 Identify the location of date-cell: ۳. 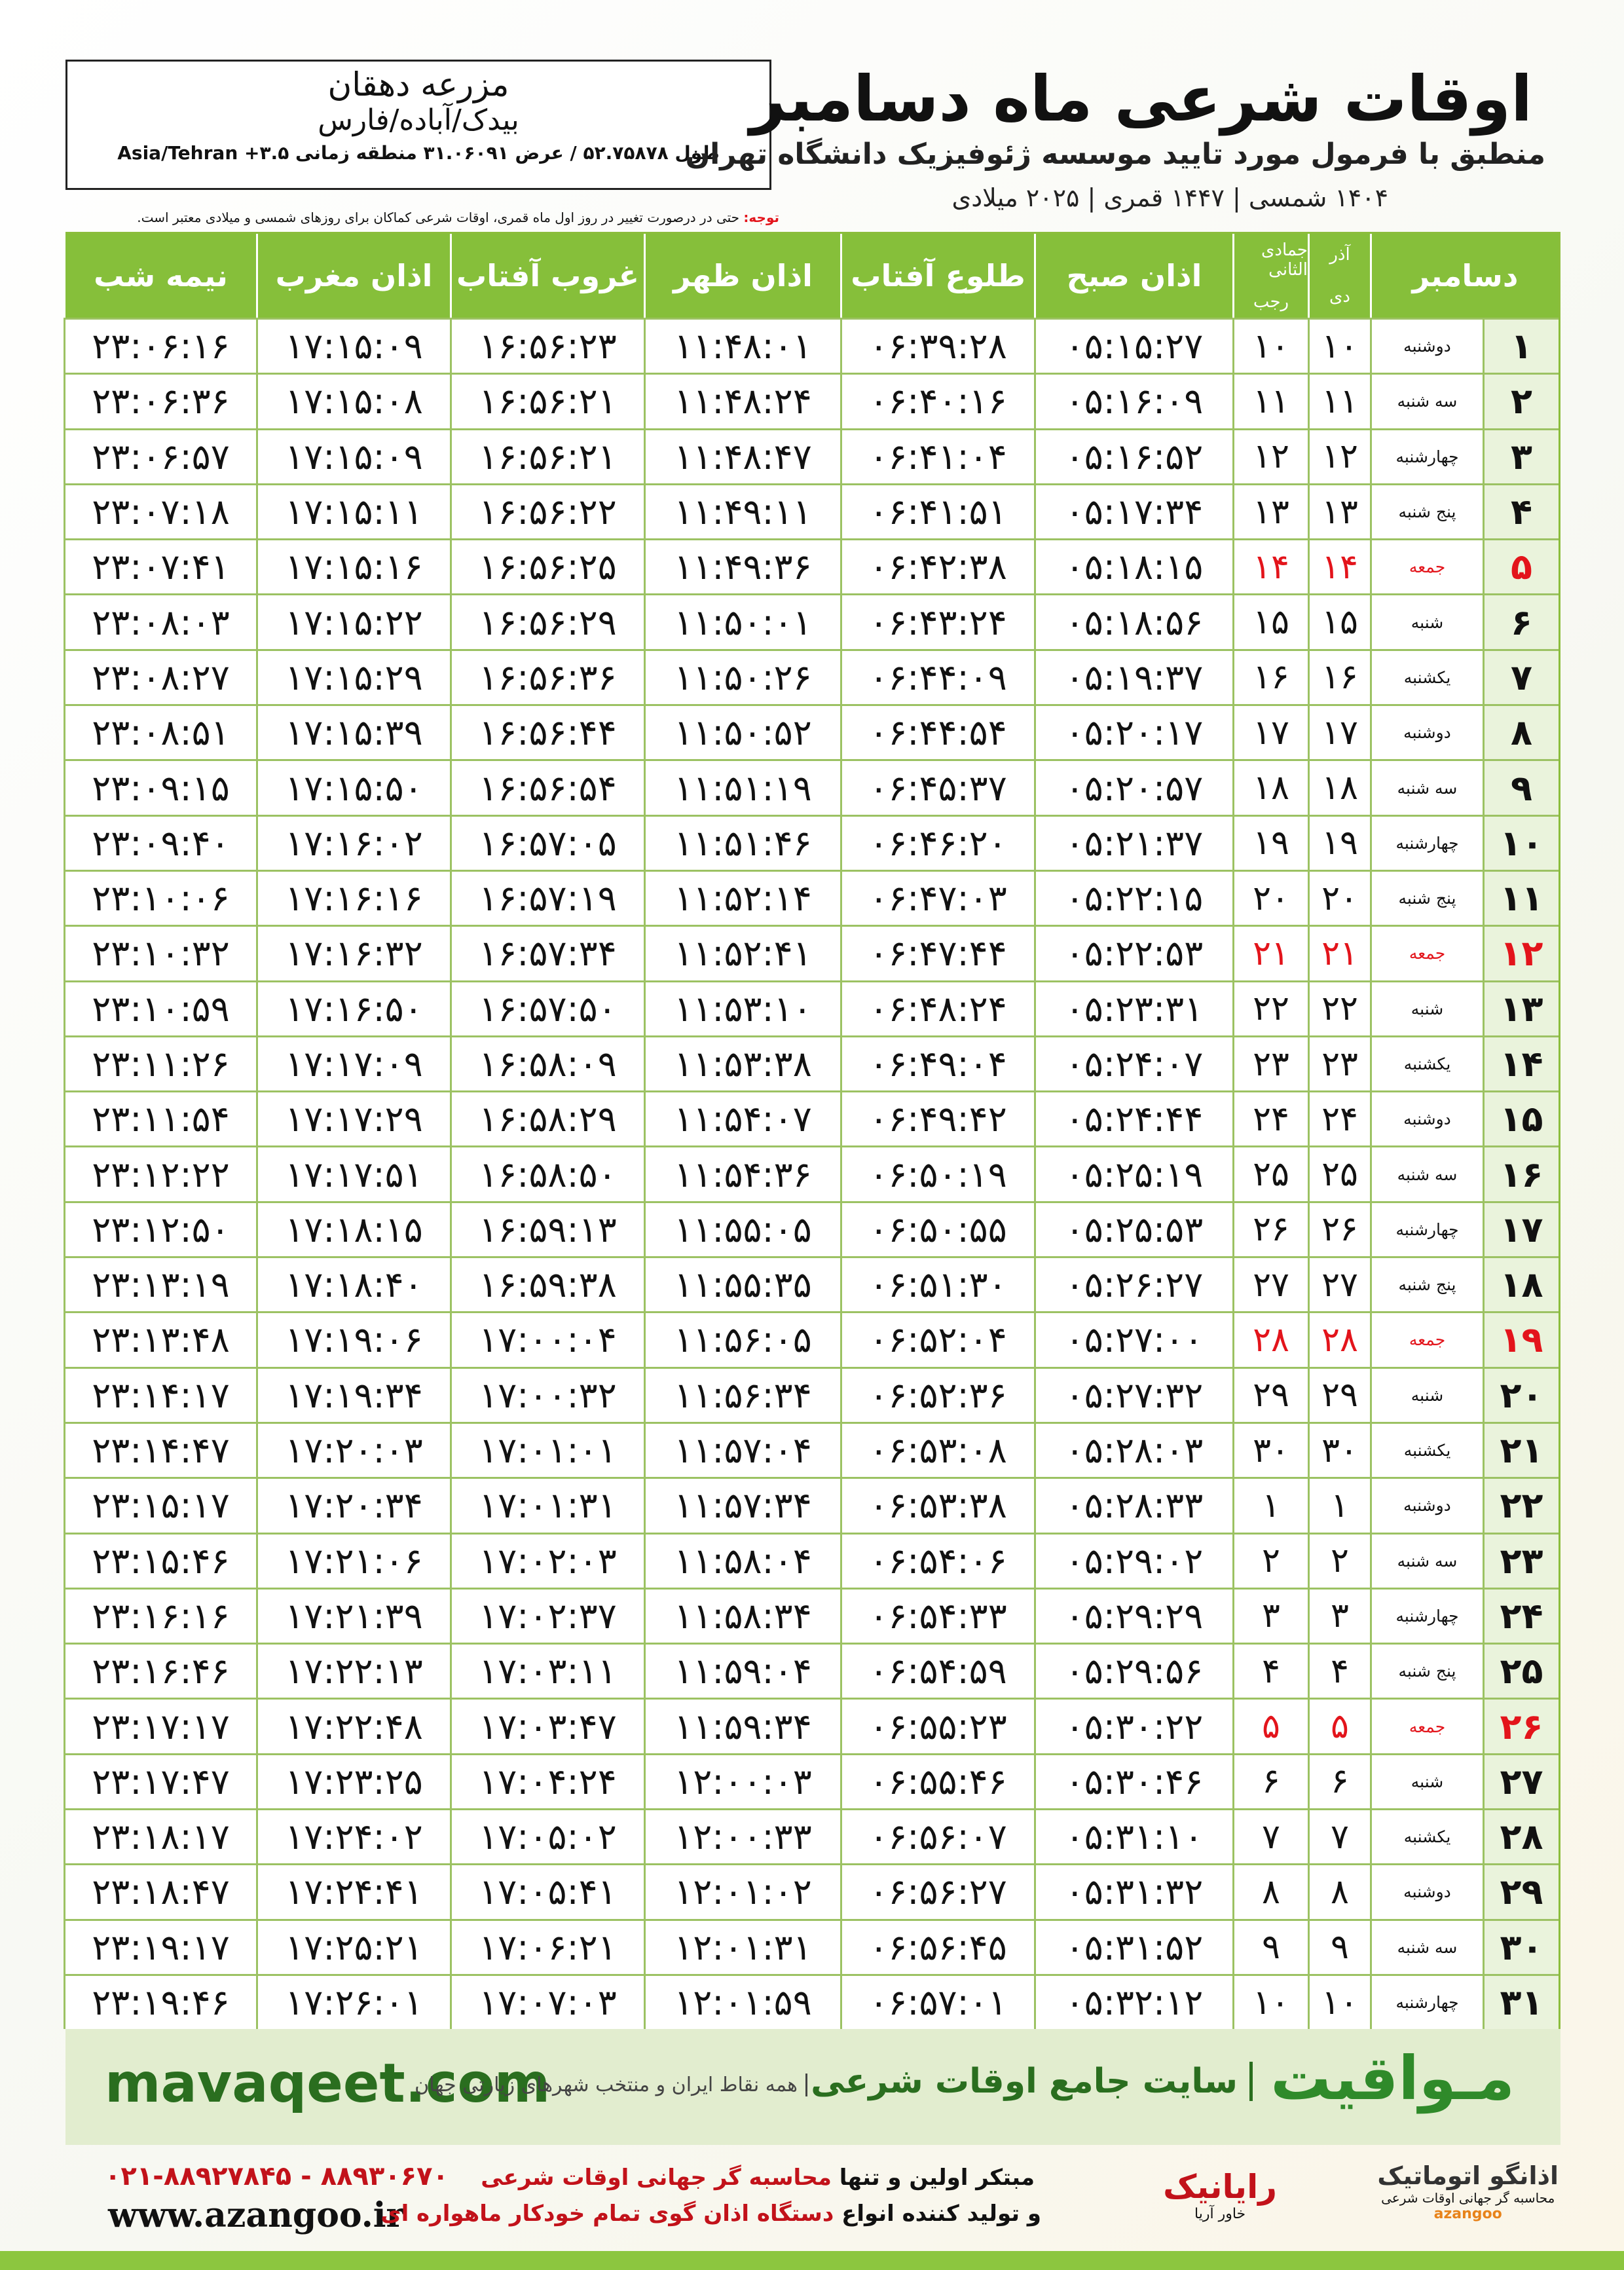
(1270, 1615).